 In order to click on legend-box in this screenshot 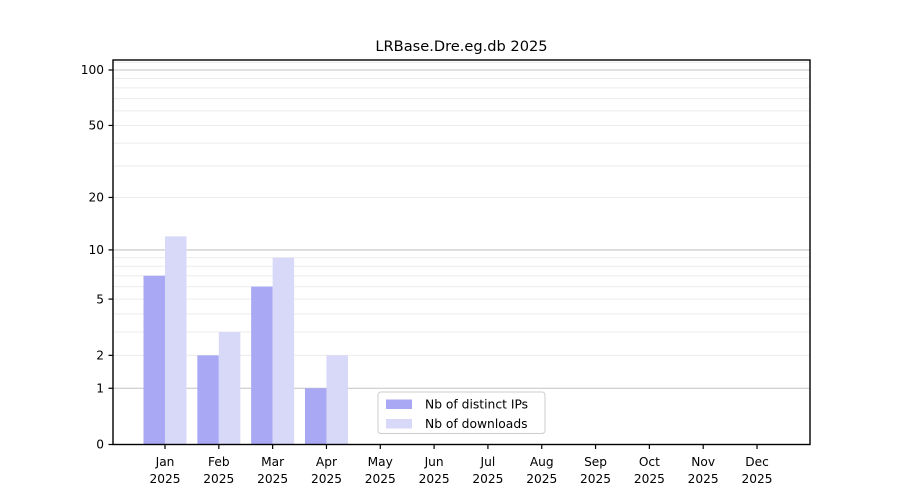, I will do `click(461, 412)`.